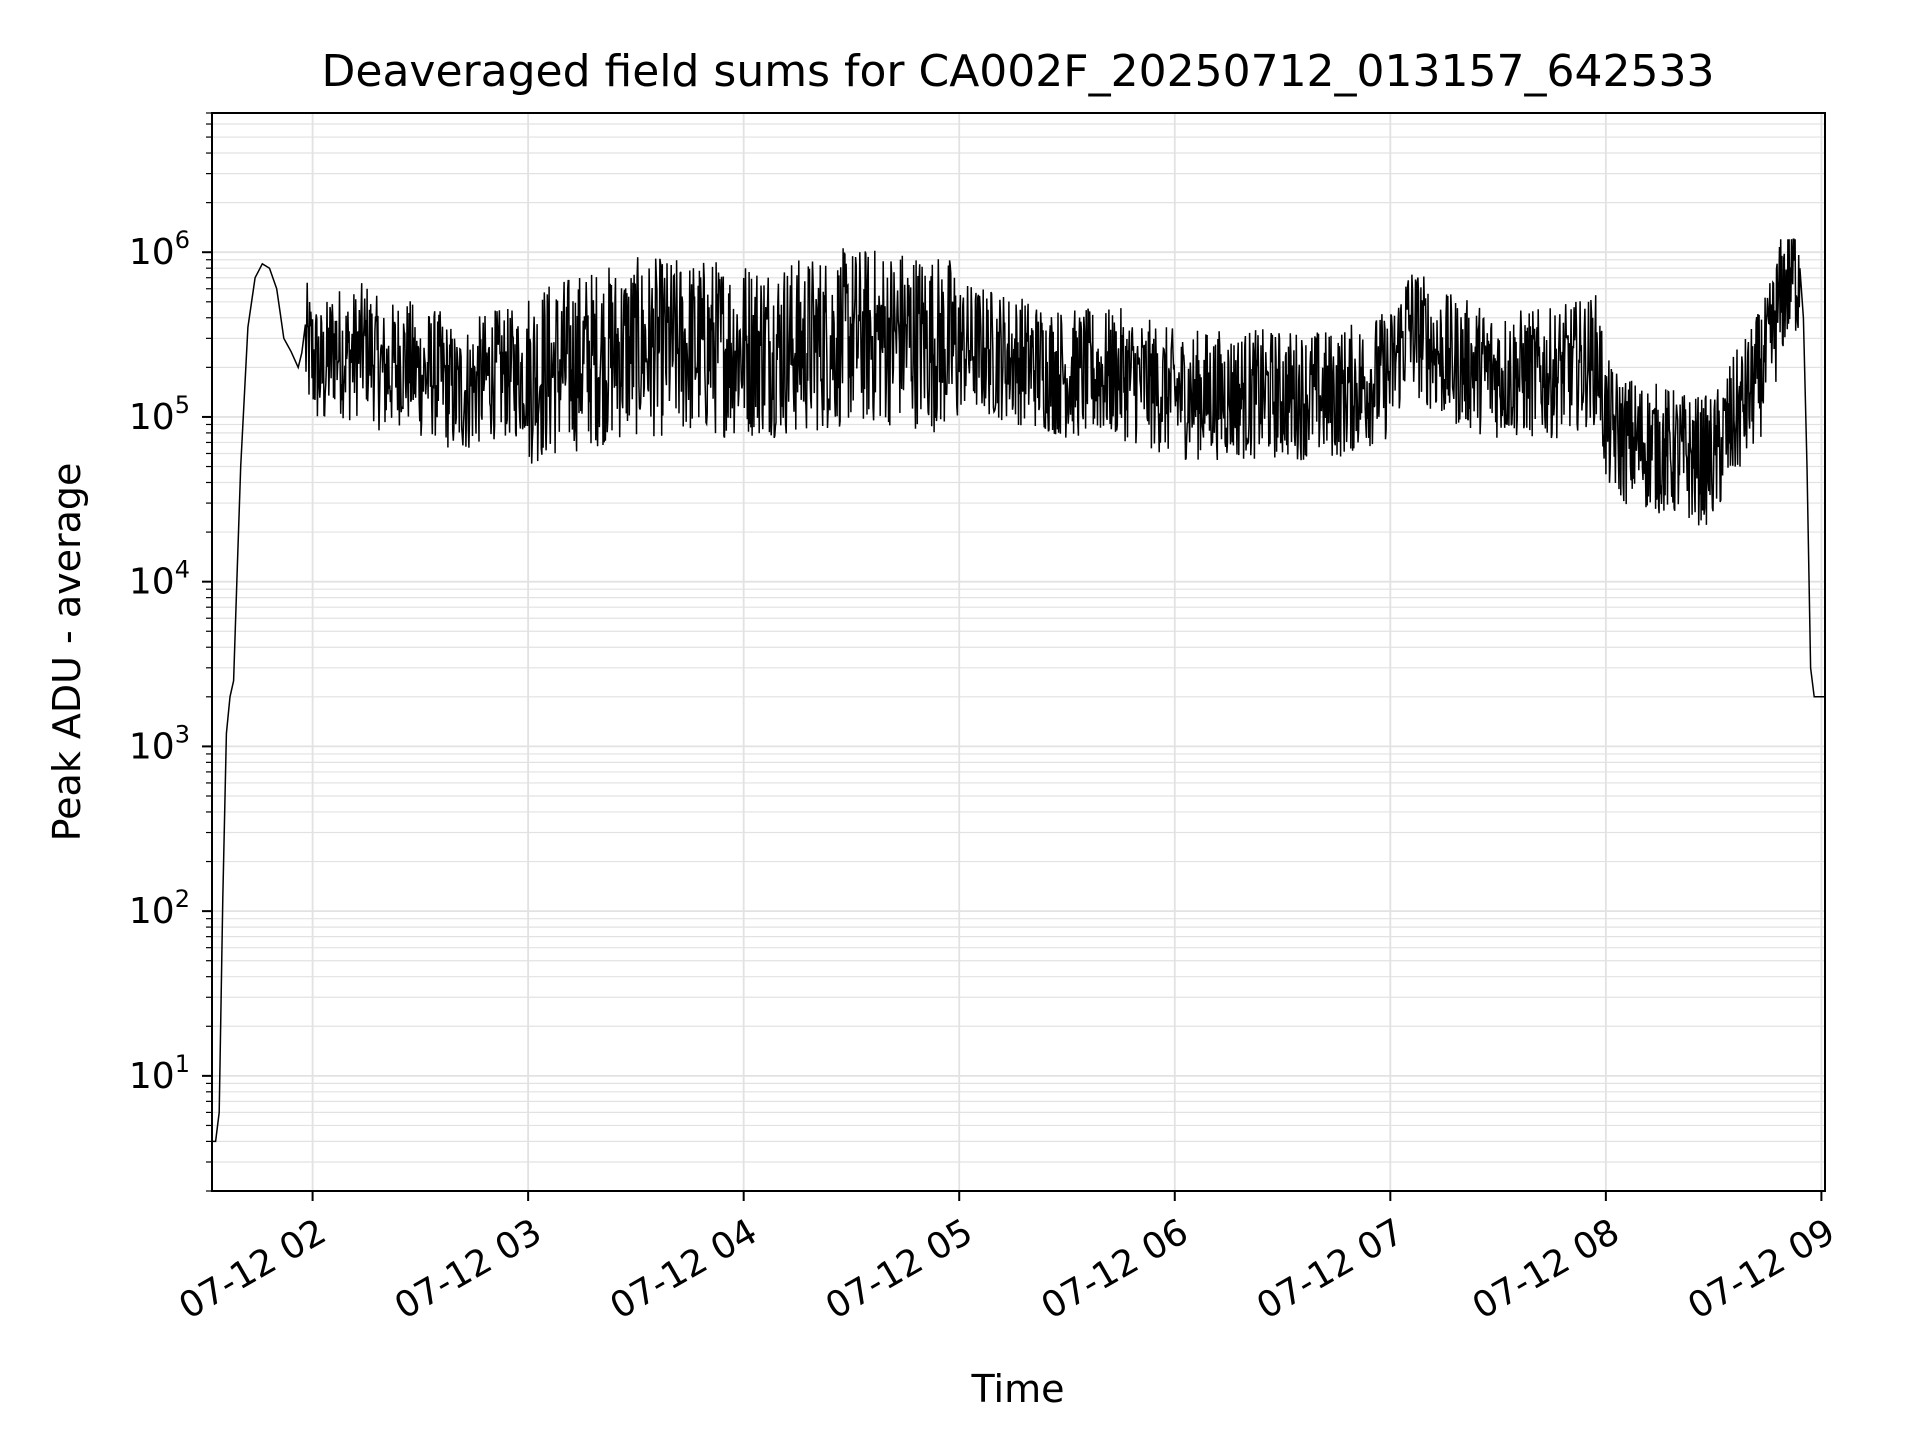 Image resolution: width=1920 pixels, height=1440 pixels. I want to click on x-tick-label: 07-12 08, so click(1546, 1269).